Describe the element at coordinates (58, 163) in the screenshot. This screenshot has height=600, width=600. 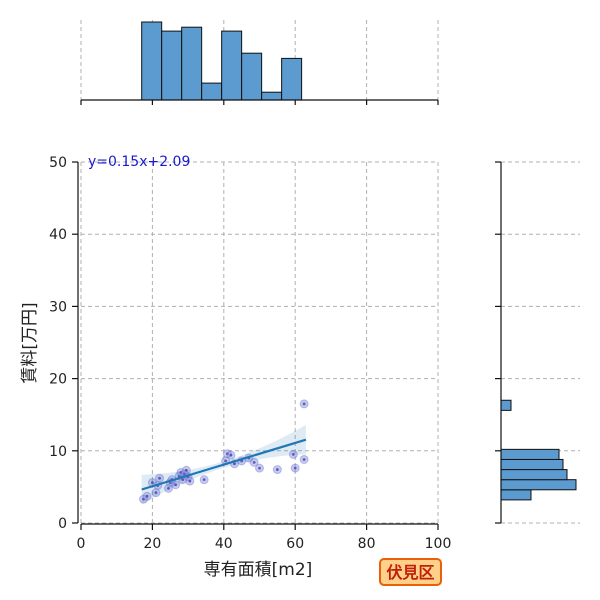
I see `y-tick-label: 50` at that location.